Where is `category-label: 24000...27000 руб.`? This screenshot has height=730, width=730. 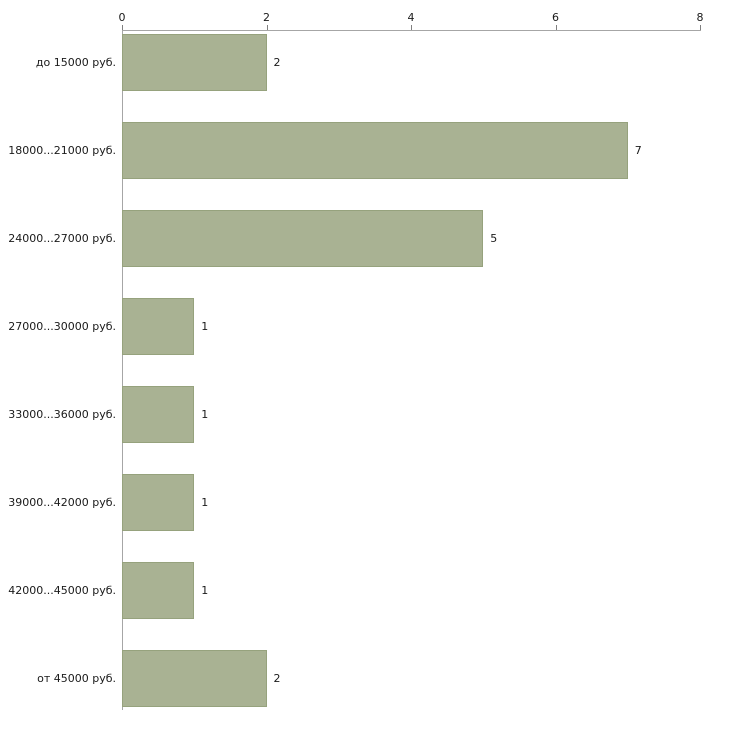
category-label: 24000...27000 руб. is located at coordinates (62, 238).